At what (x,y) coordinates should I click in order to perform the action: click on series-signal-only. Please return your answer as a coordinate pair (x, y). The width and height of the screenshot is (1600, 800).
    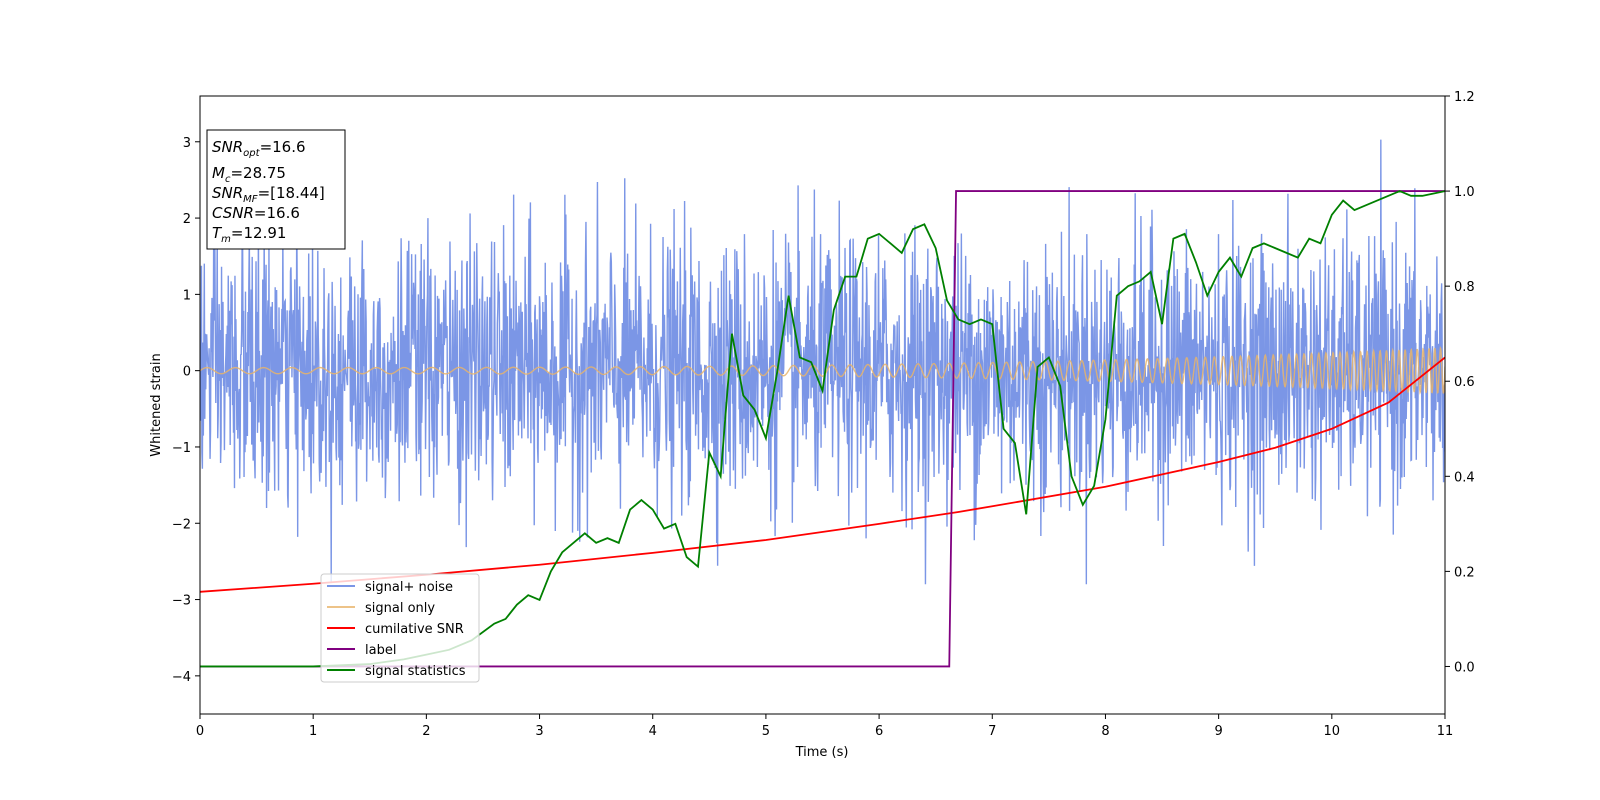
    Looking at the image, I should click on (822, 370).